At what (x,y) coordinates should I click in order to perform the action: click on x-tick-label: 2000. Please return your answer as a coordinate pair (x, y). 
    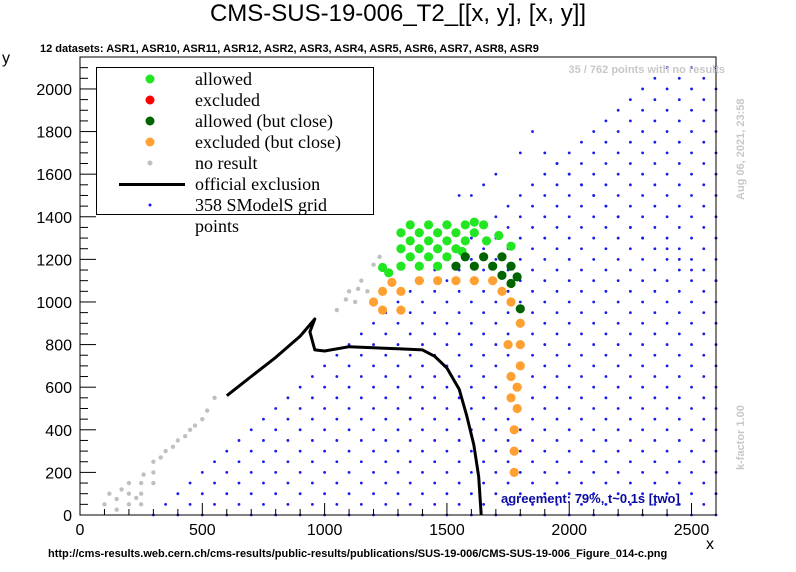
    Looking at the image, I should click on (569, 530).